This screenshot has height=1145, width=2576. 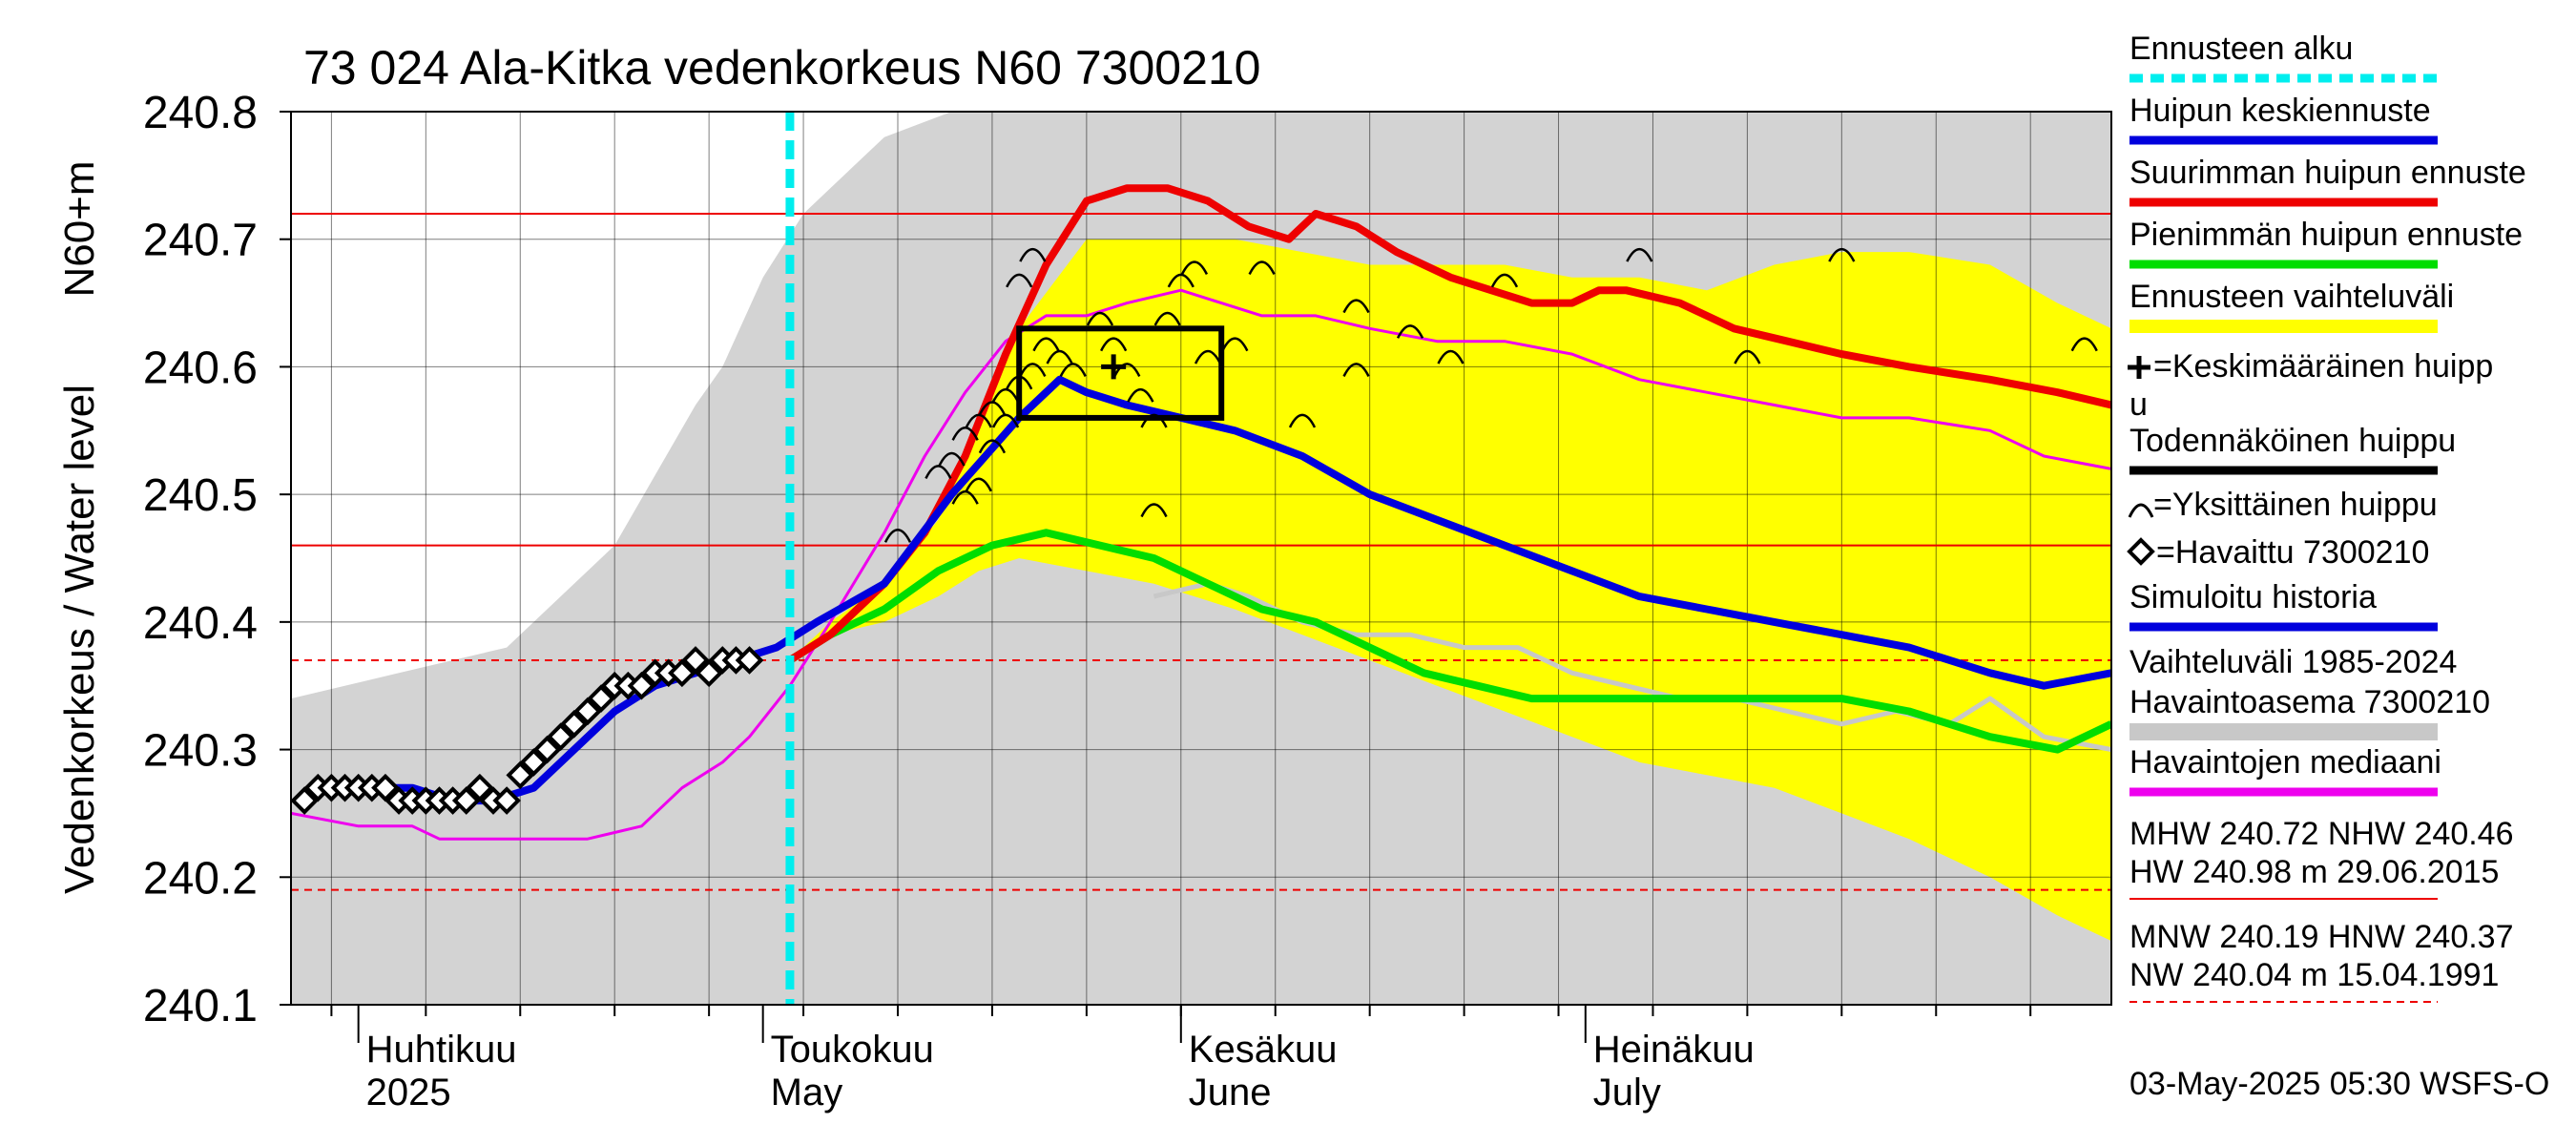 What do you see at coordinates (2139, 367) in the screenshot?
I see `legend-mean-peak-symbol` at bounding box center [2139, 367].